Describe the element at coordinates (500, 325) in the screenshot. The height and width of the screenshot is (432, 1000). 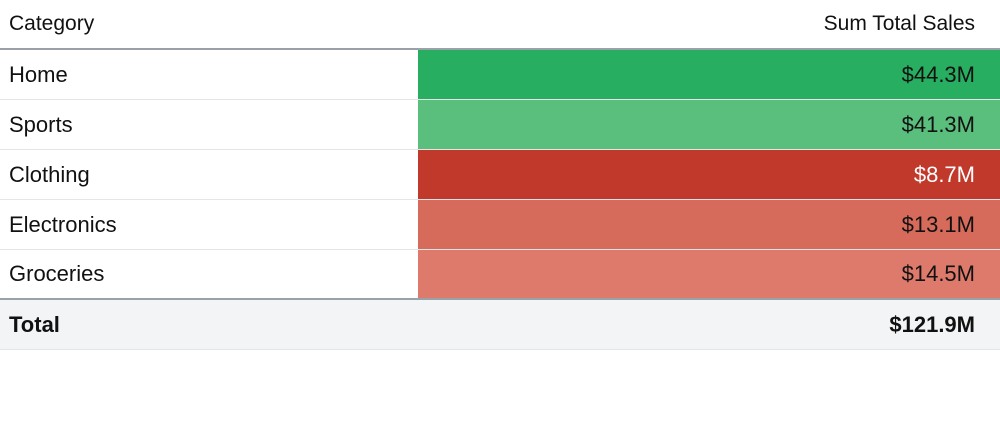
I see `total-row: Total $121.9M` at that location.